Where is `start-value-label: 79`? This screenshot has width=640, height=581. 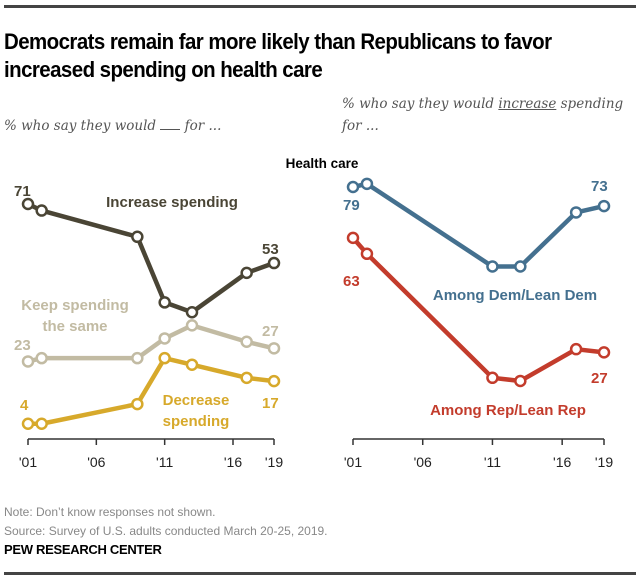 start-value-label: 79 is located at coordinates (351, 205).